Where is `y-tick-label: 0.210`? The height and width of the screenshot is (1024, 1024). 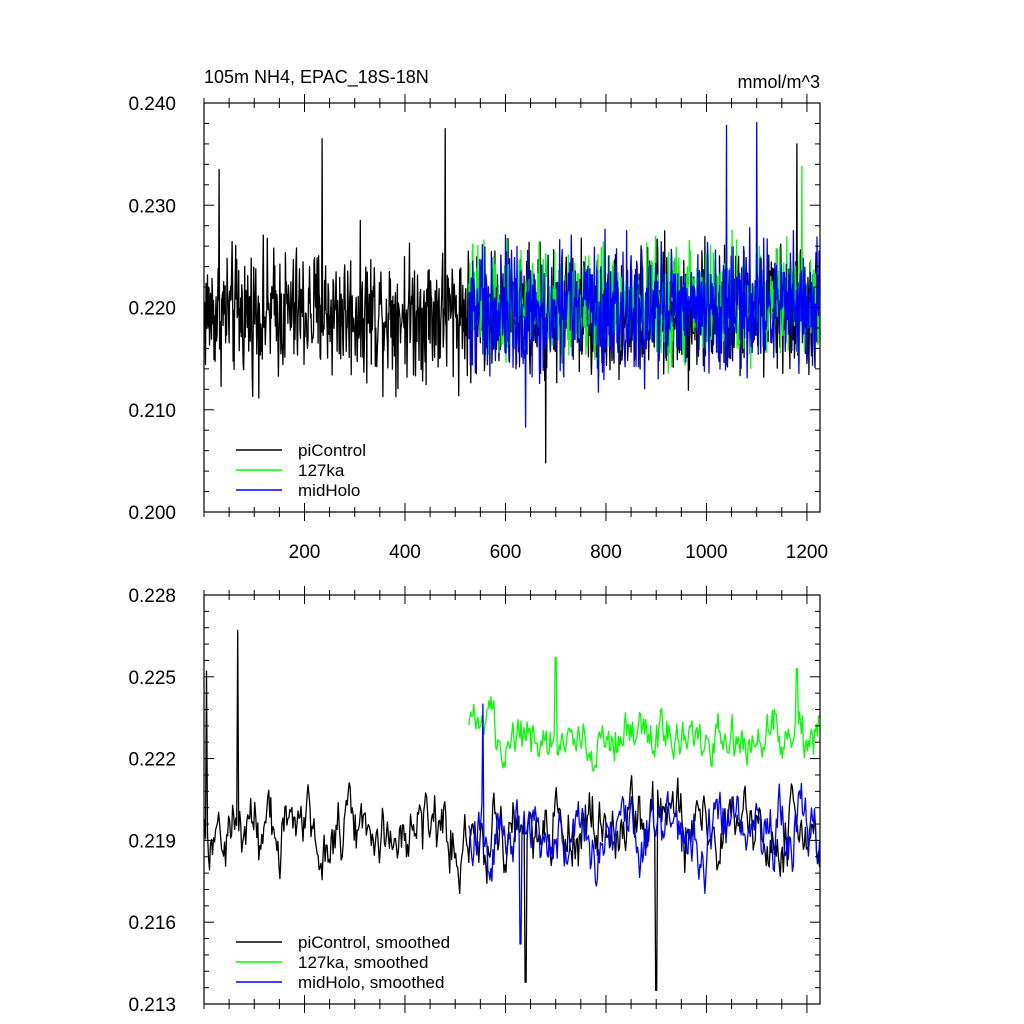
y-tick-label: 0.210 is located at coordinates (152, 411).